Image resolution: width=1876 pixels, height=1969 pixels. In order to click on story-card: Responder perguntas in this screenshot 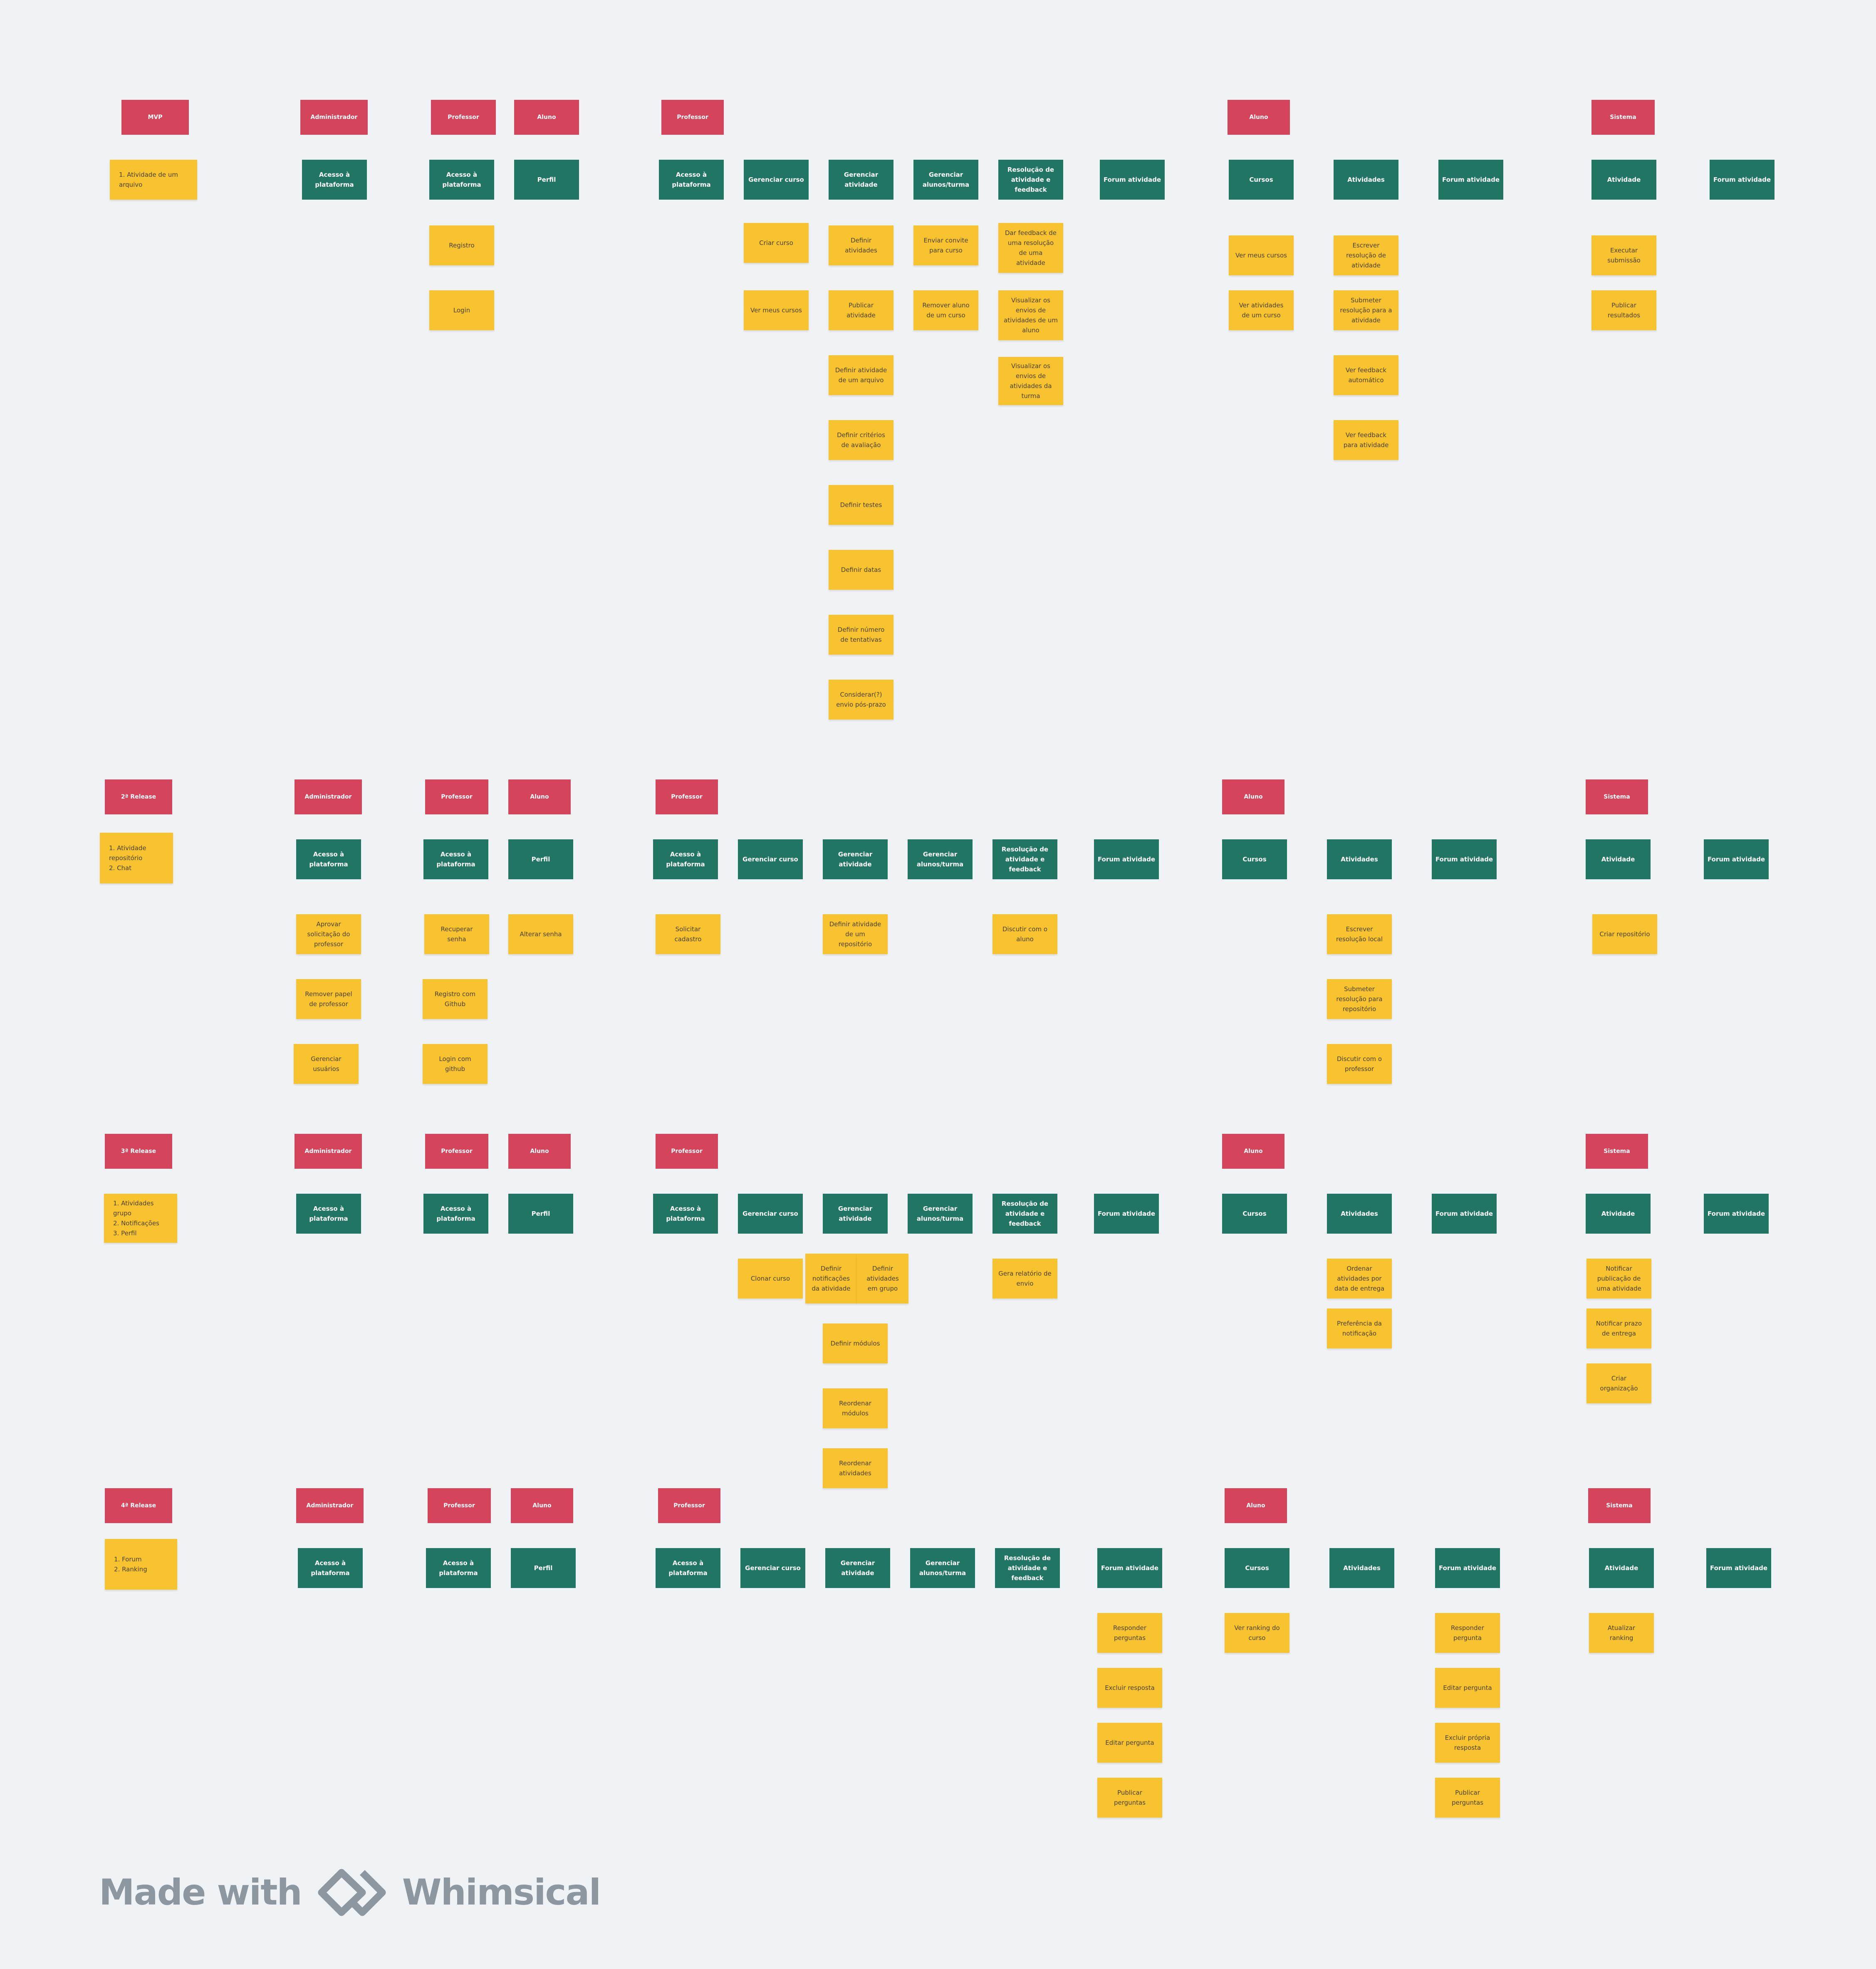, I will do `click(1129, 1633)`.